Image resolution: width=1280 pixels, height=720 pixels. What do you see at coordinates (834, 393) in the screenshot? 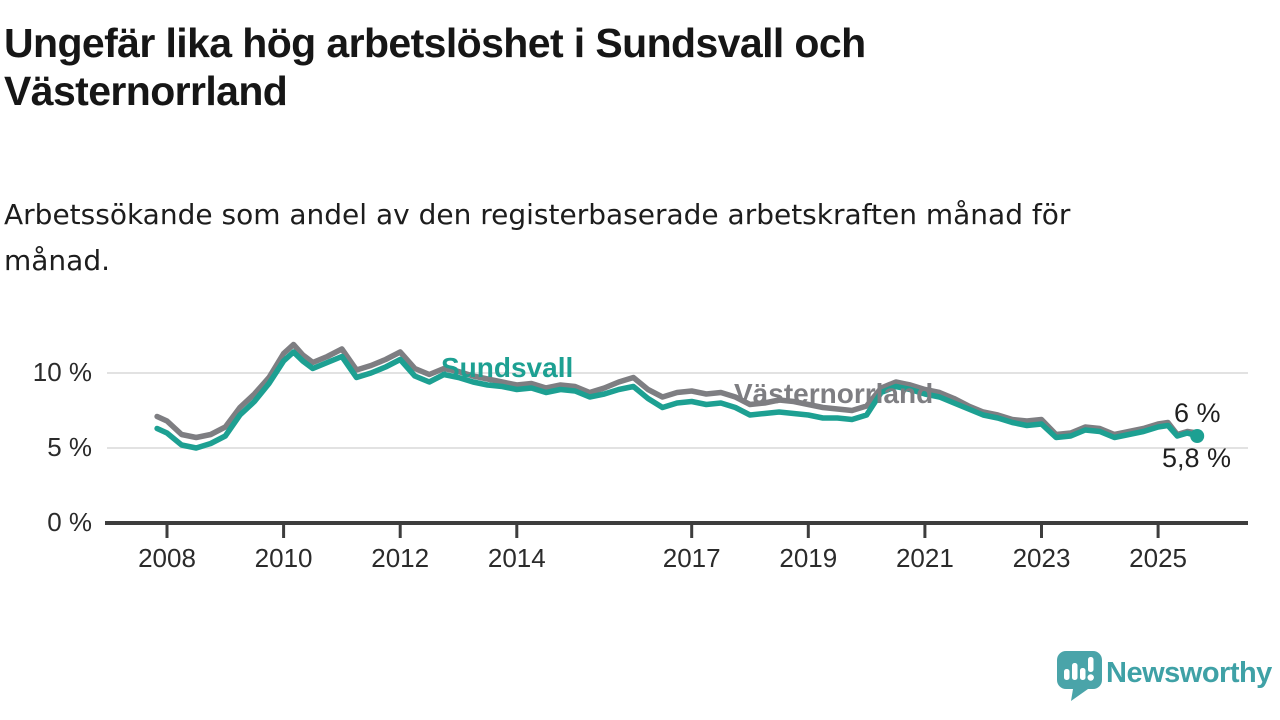
I see `series-label-vasternorrland: Västernorrland` at bounding box center [834, 393].